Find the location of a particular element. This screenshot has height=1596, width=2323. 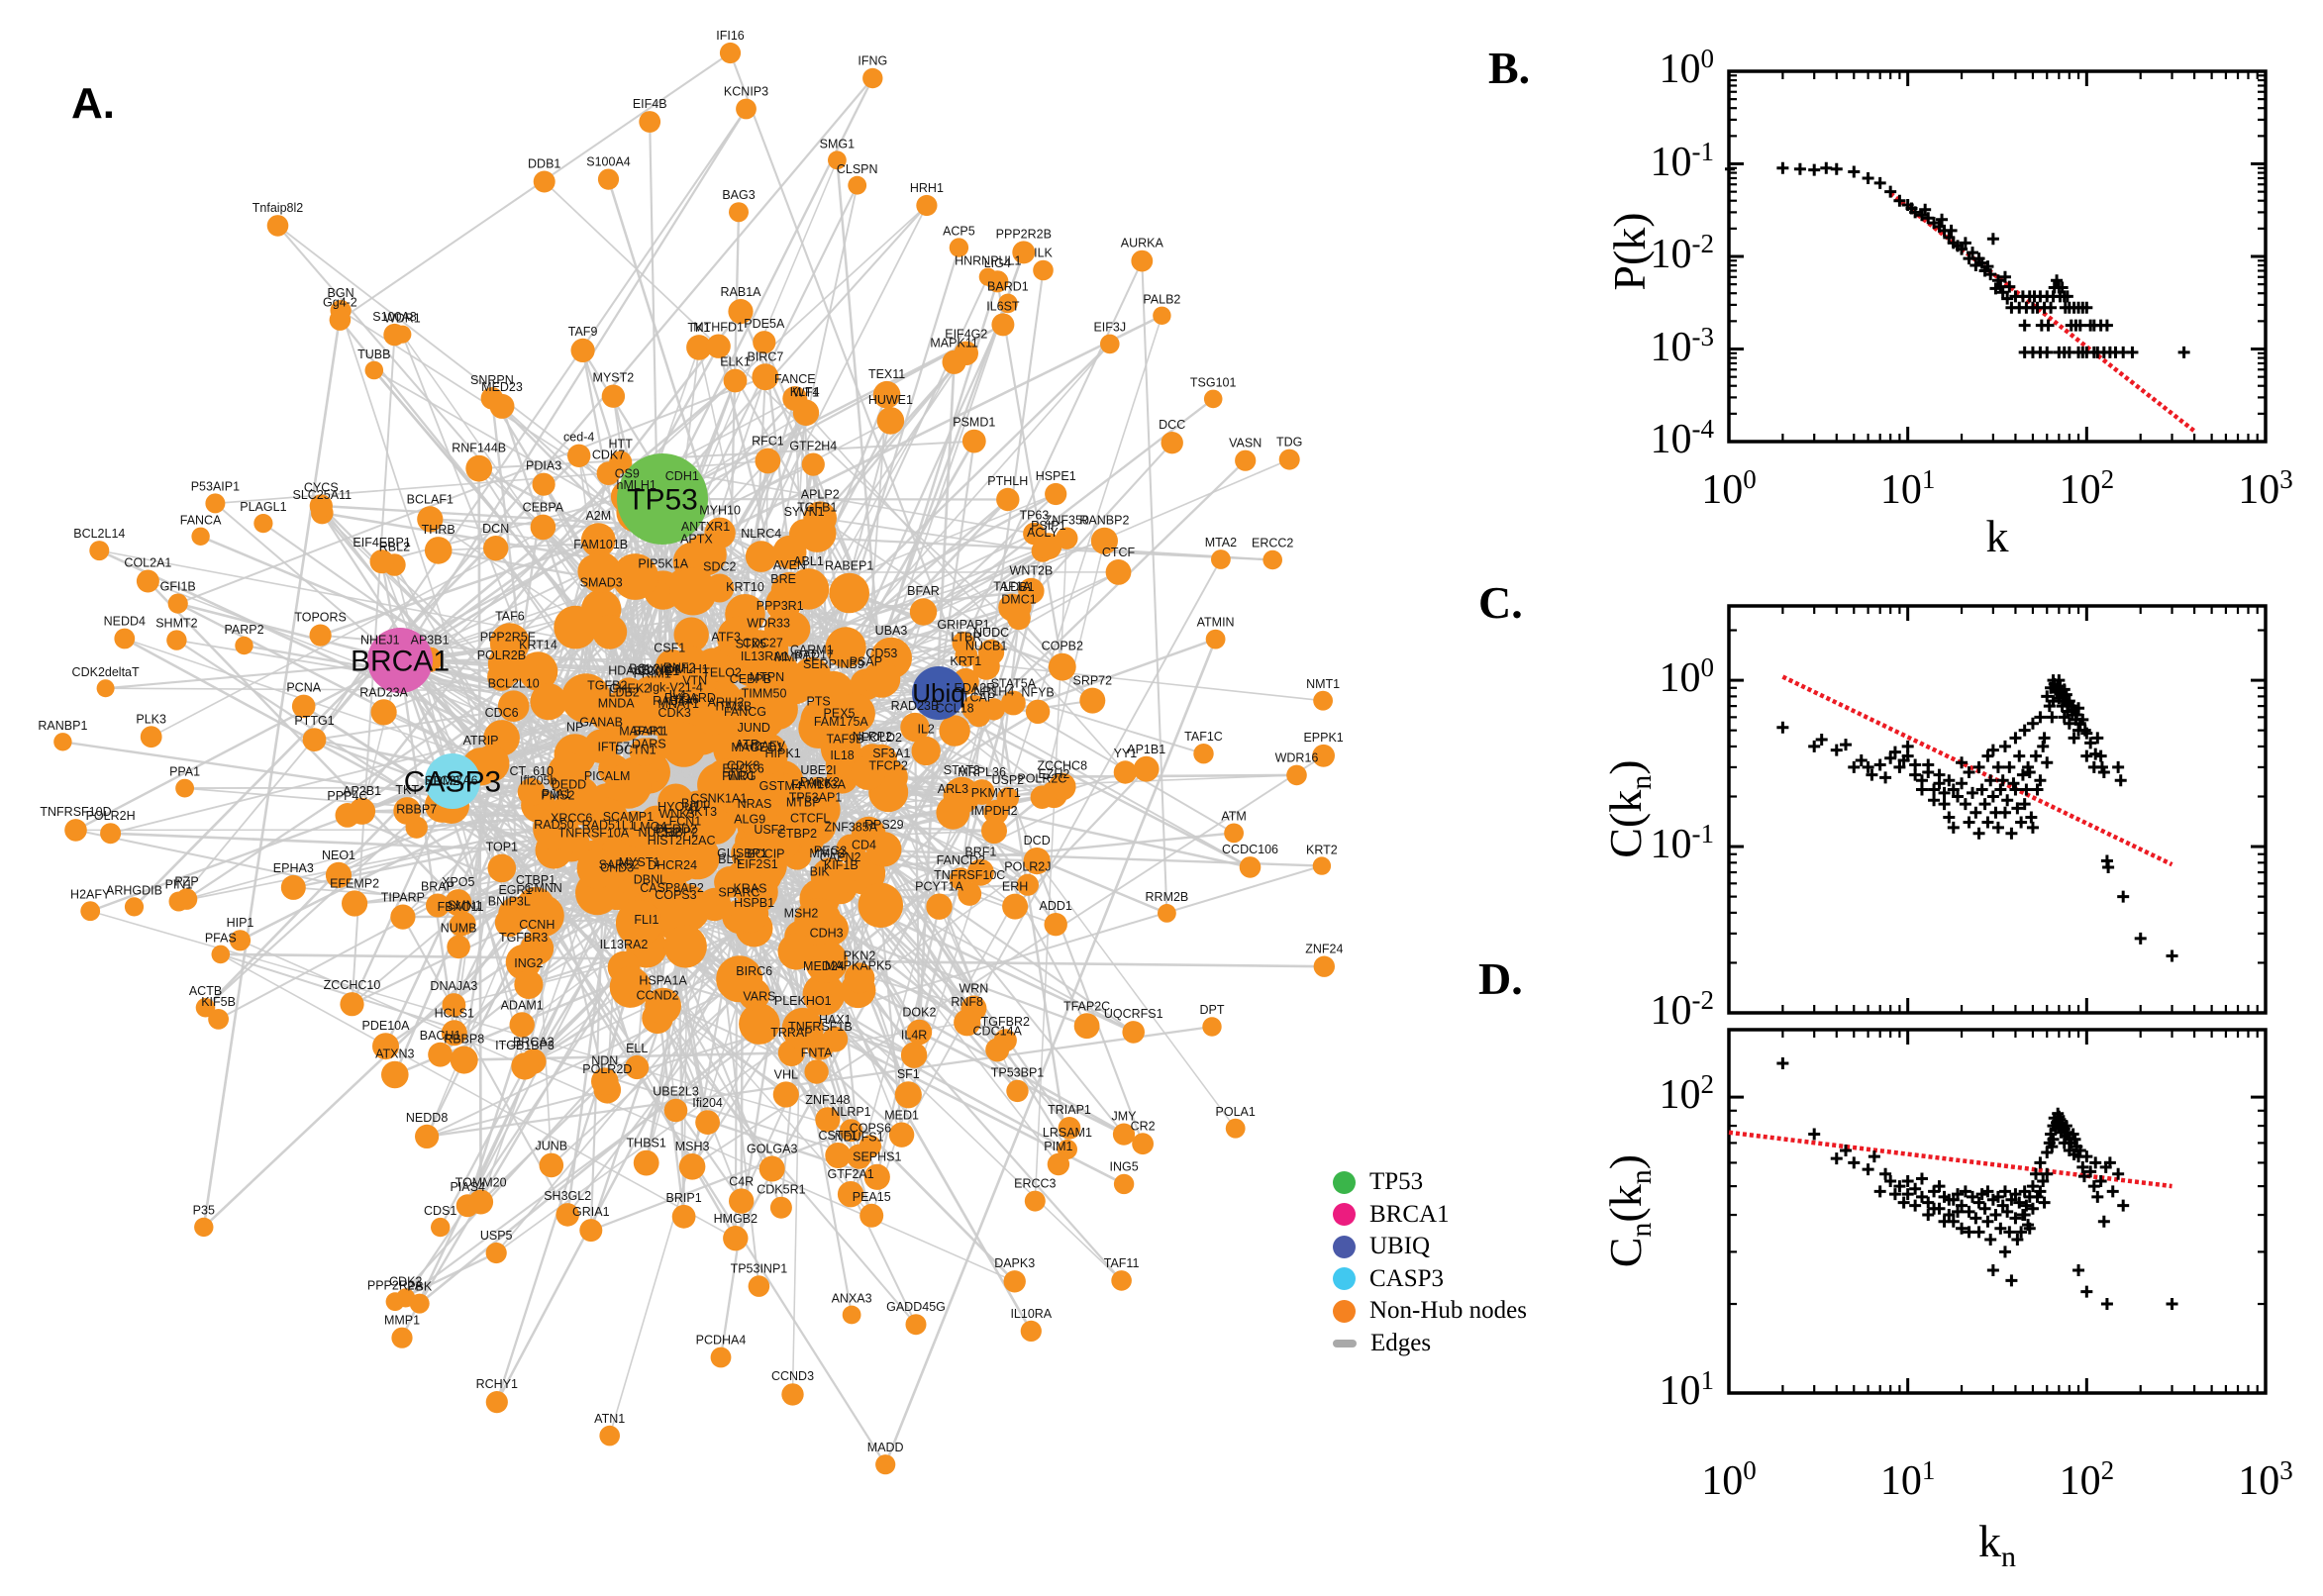

edge-swatch is located at coordinates (1345, 1343).